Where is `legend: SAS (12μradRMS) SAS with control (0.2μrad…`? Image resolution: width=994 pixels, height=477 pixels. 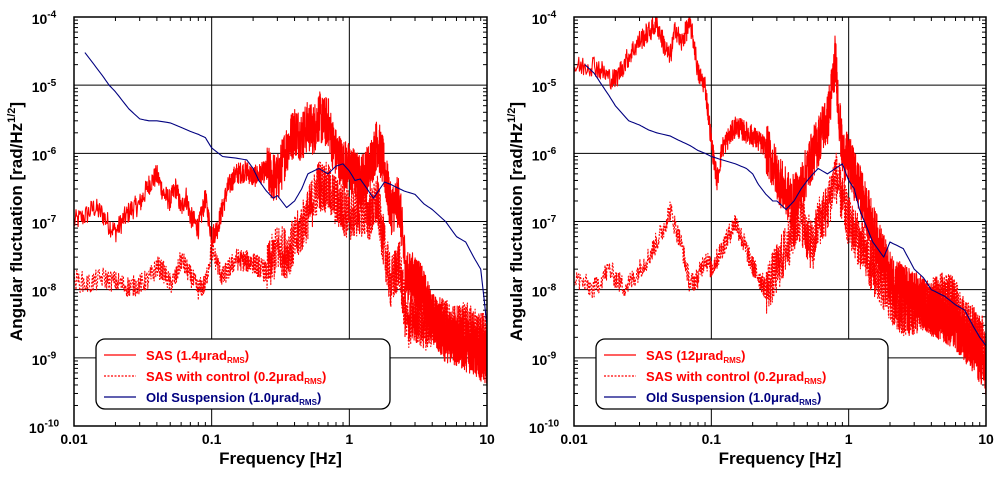 legend: SAS (12μradRMS) SAS with control (0.2μrad… is located at coordinates (742, 374).